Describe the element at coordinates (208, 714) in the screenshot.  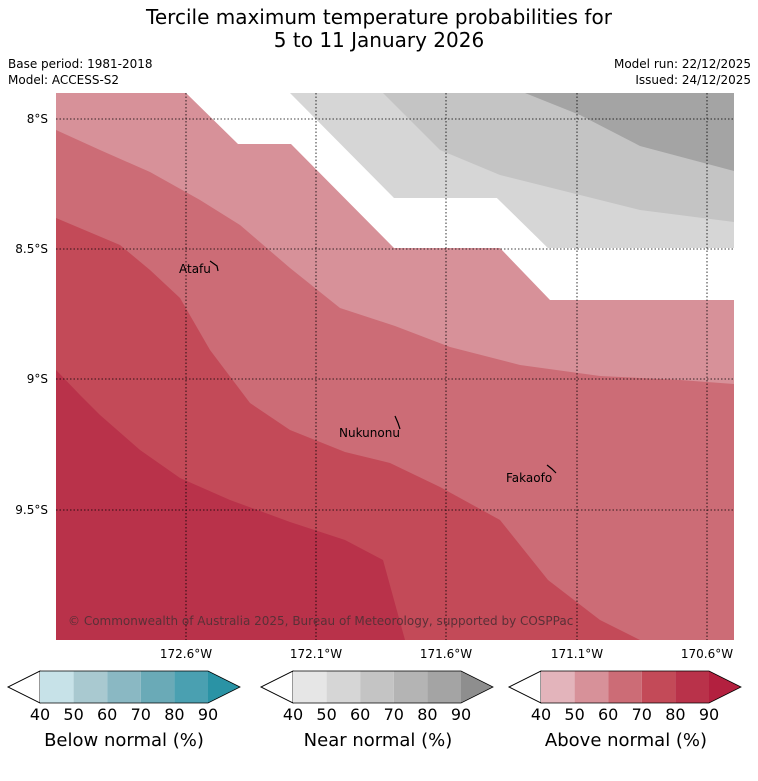
I see `below-colorbar-tick-label: 90` at that location.